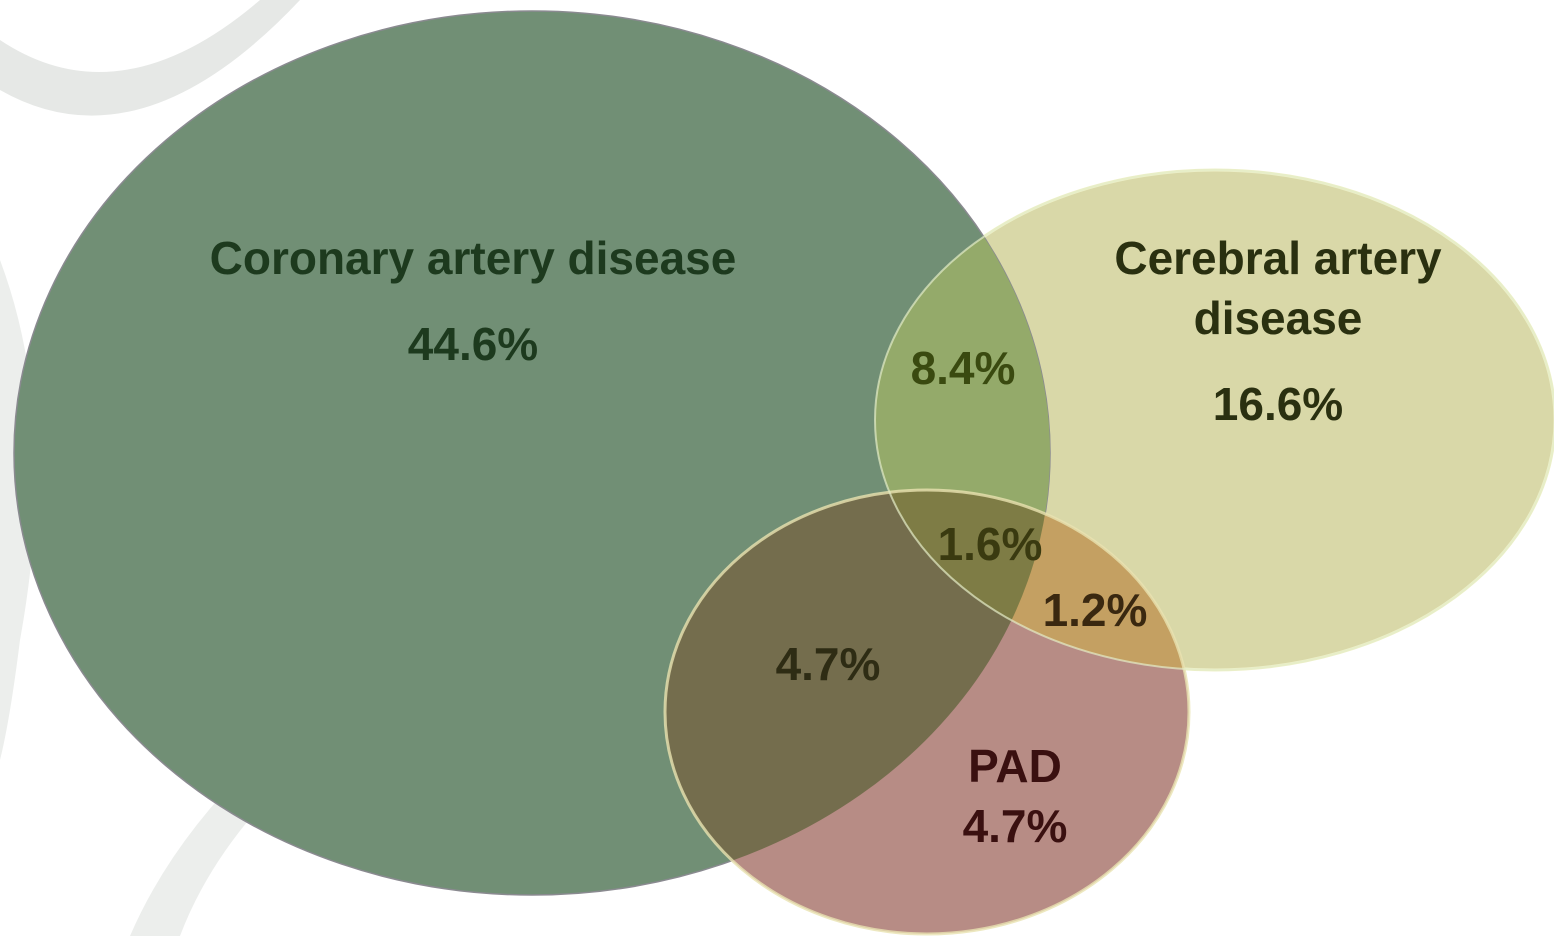  I want to click on set-value: 16.6%, so click(1278, 404).